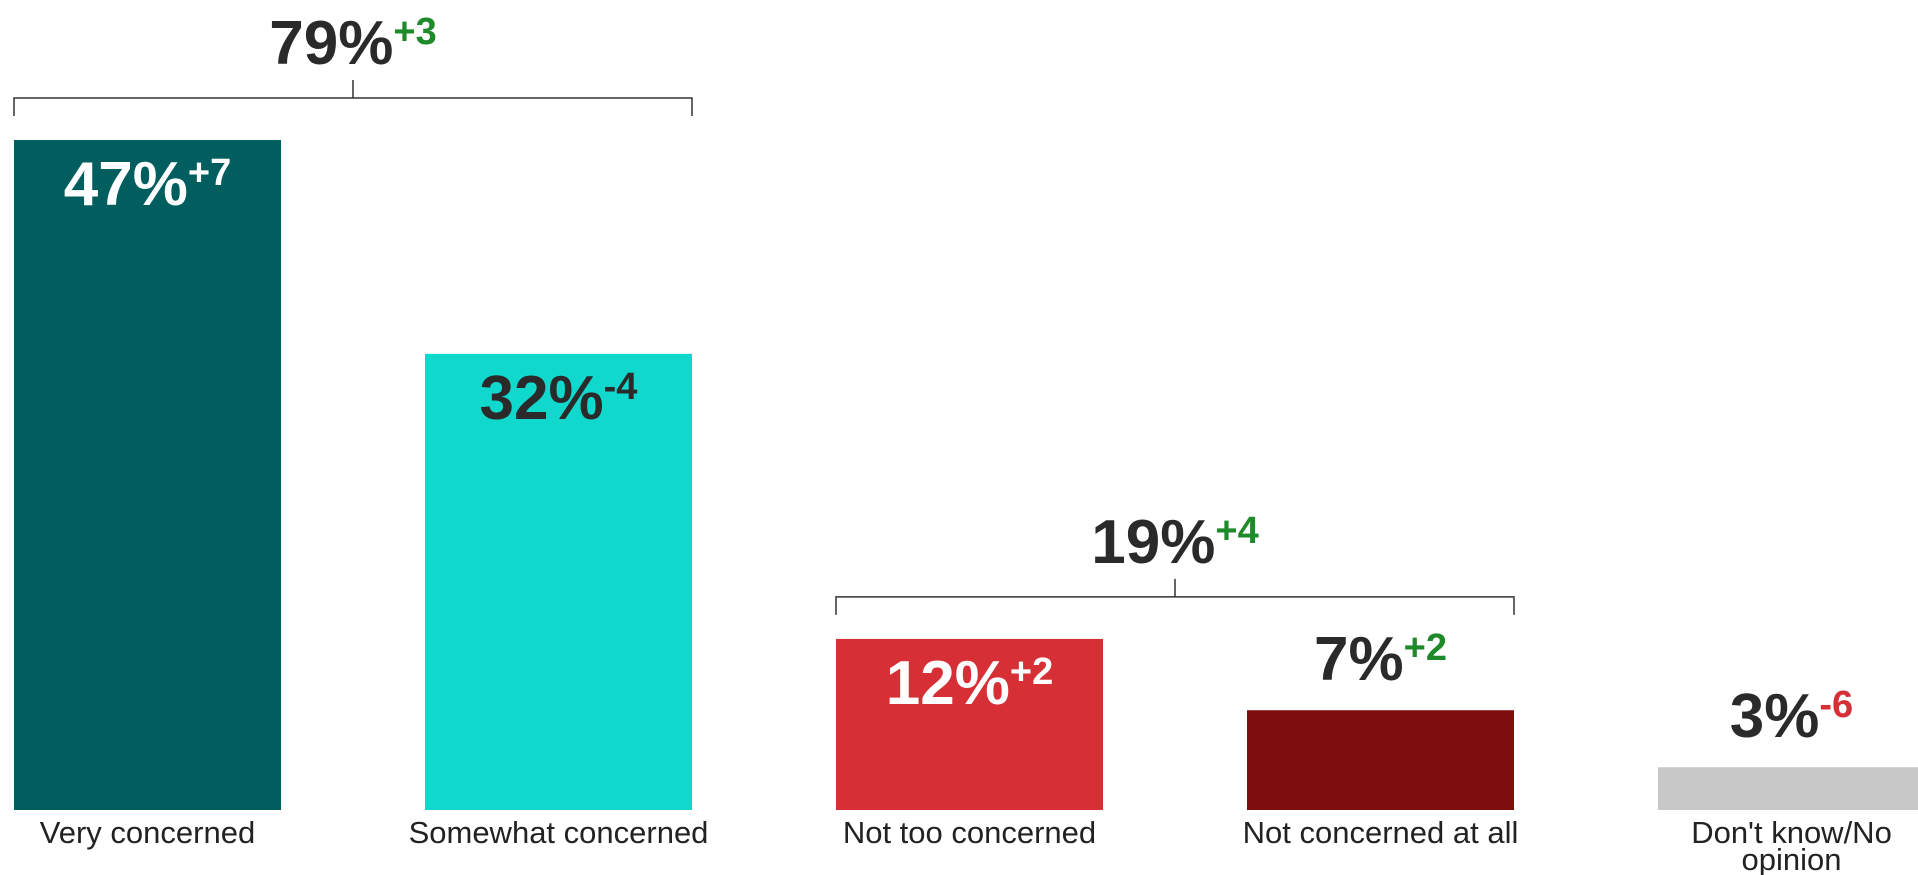 The image size is (1918, 875). What do you see at coordinates (1380, 659) in the screenshot?
I see `value-label-3: 7%+2` at bounding box center [1380, 659].